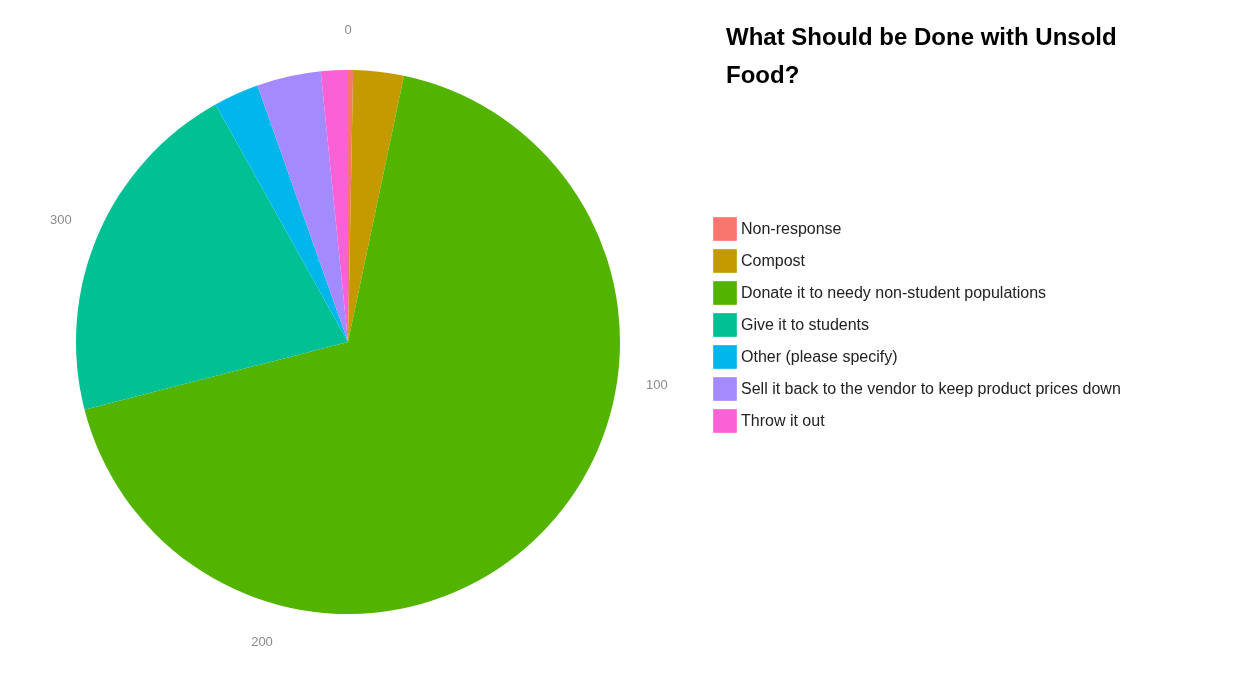 This screenshot has height=687, width=1248. I want to click on legend-label: Give it to students, so click(805, 324).